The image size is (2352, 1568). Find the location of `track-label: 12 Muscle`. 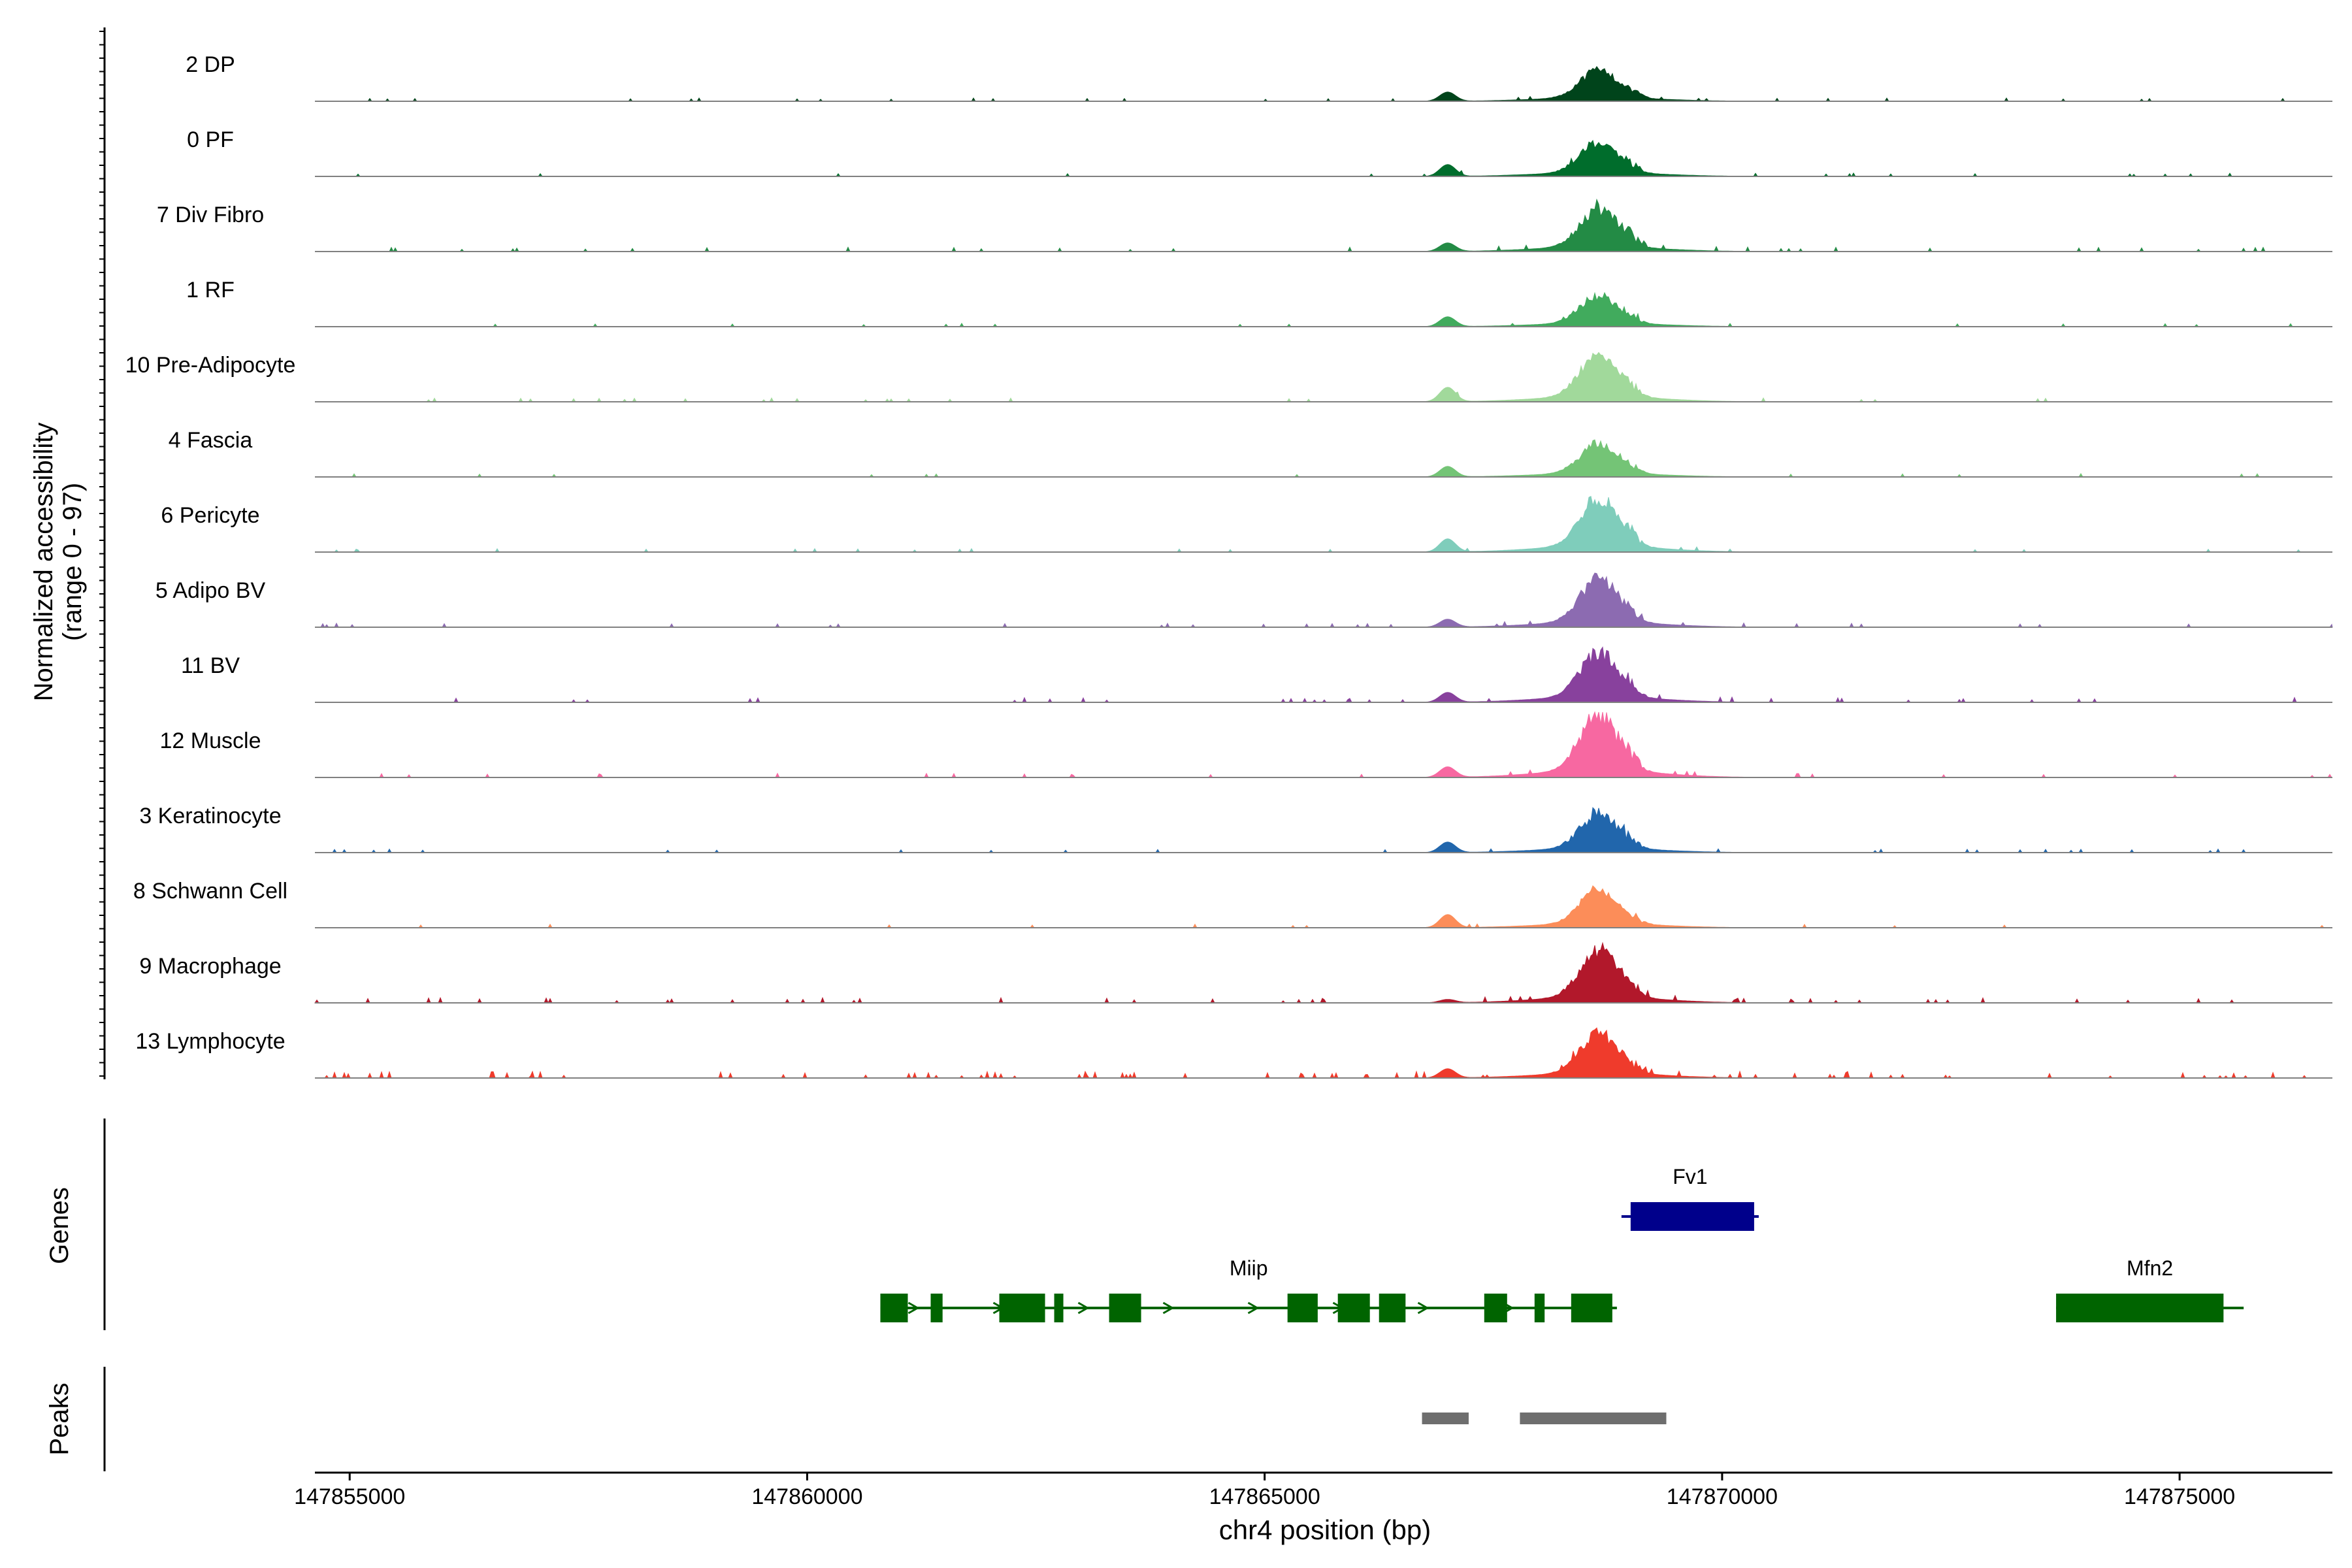

track-label: 12 Muscle is located at coordinates (210, 740).